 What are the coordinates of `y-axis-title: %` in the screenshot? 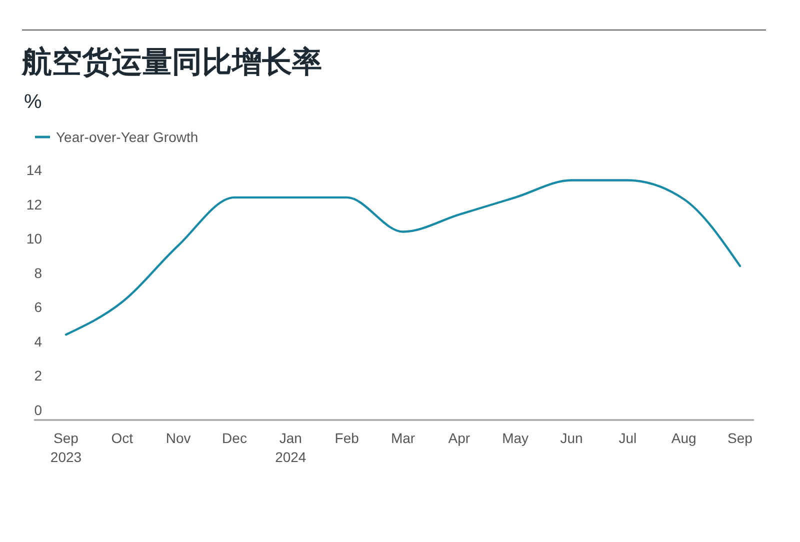 It's located at (33, 102).